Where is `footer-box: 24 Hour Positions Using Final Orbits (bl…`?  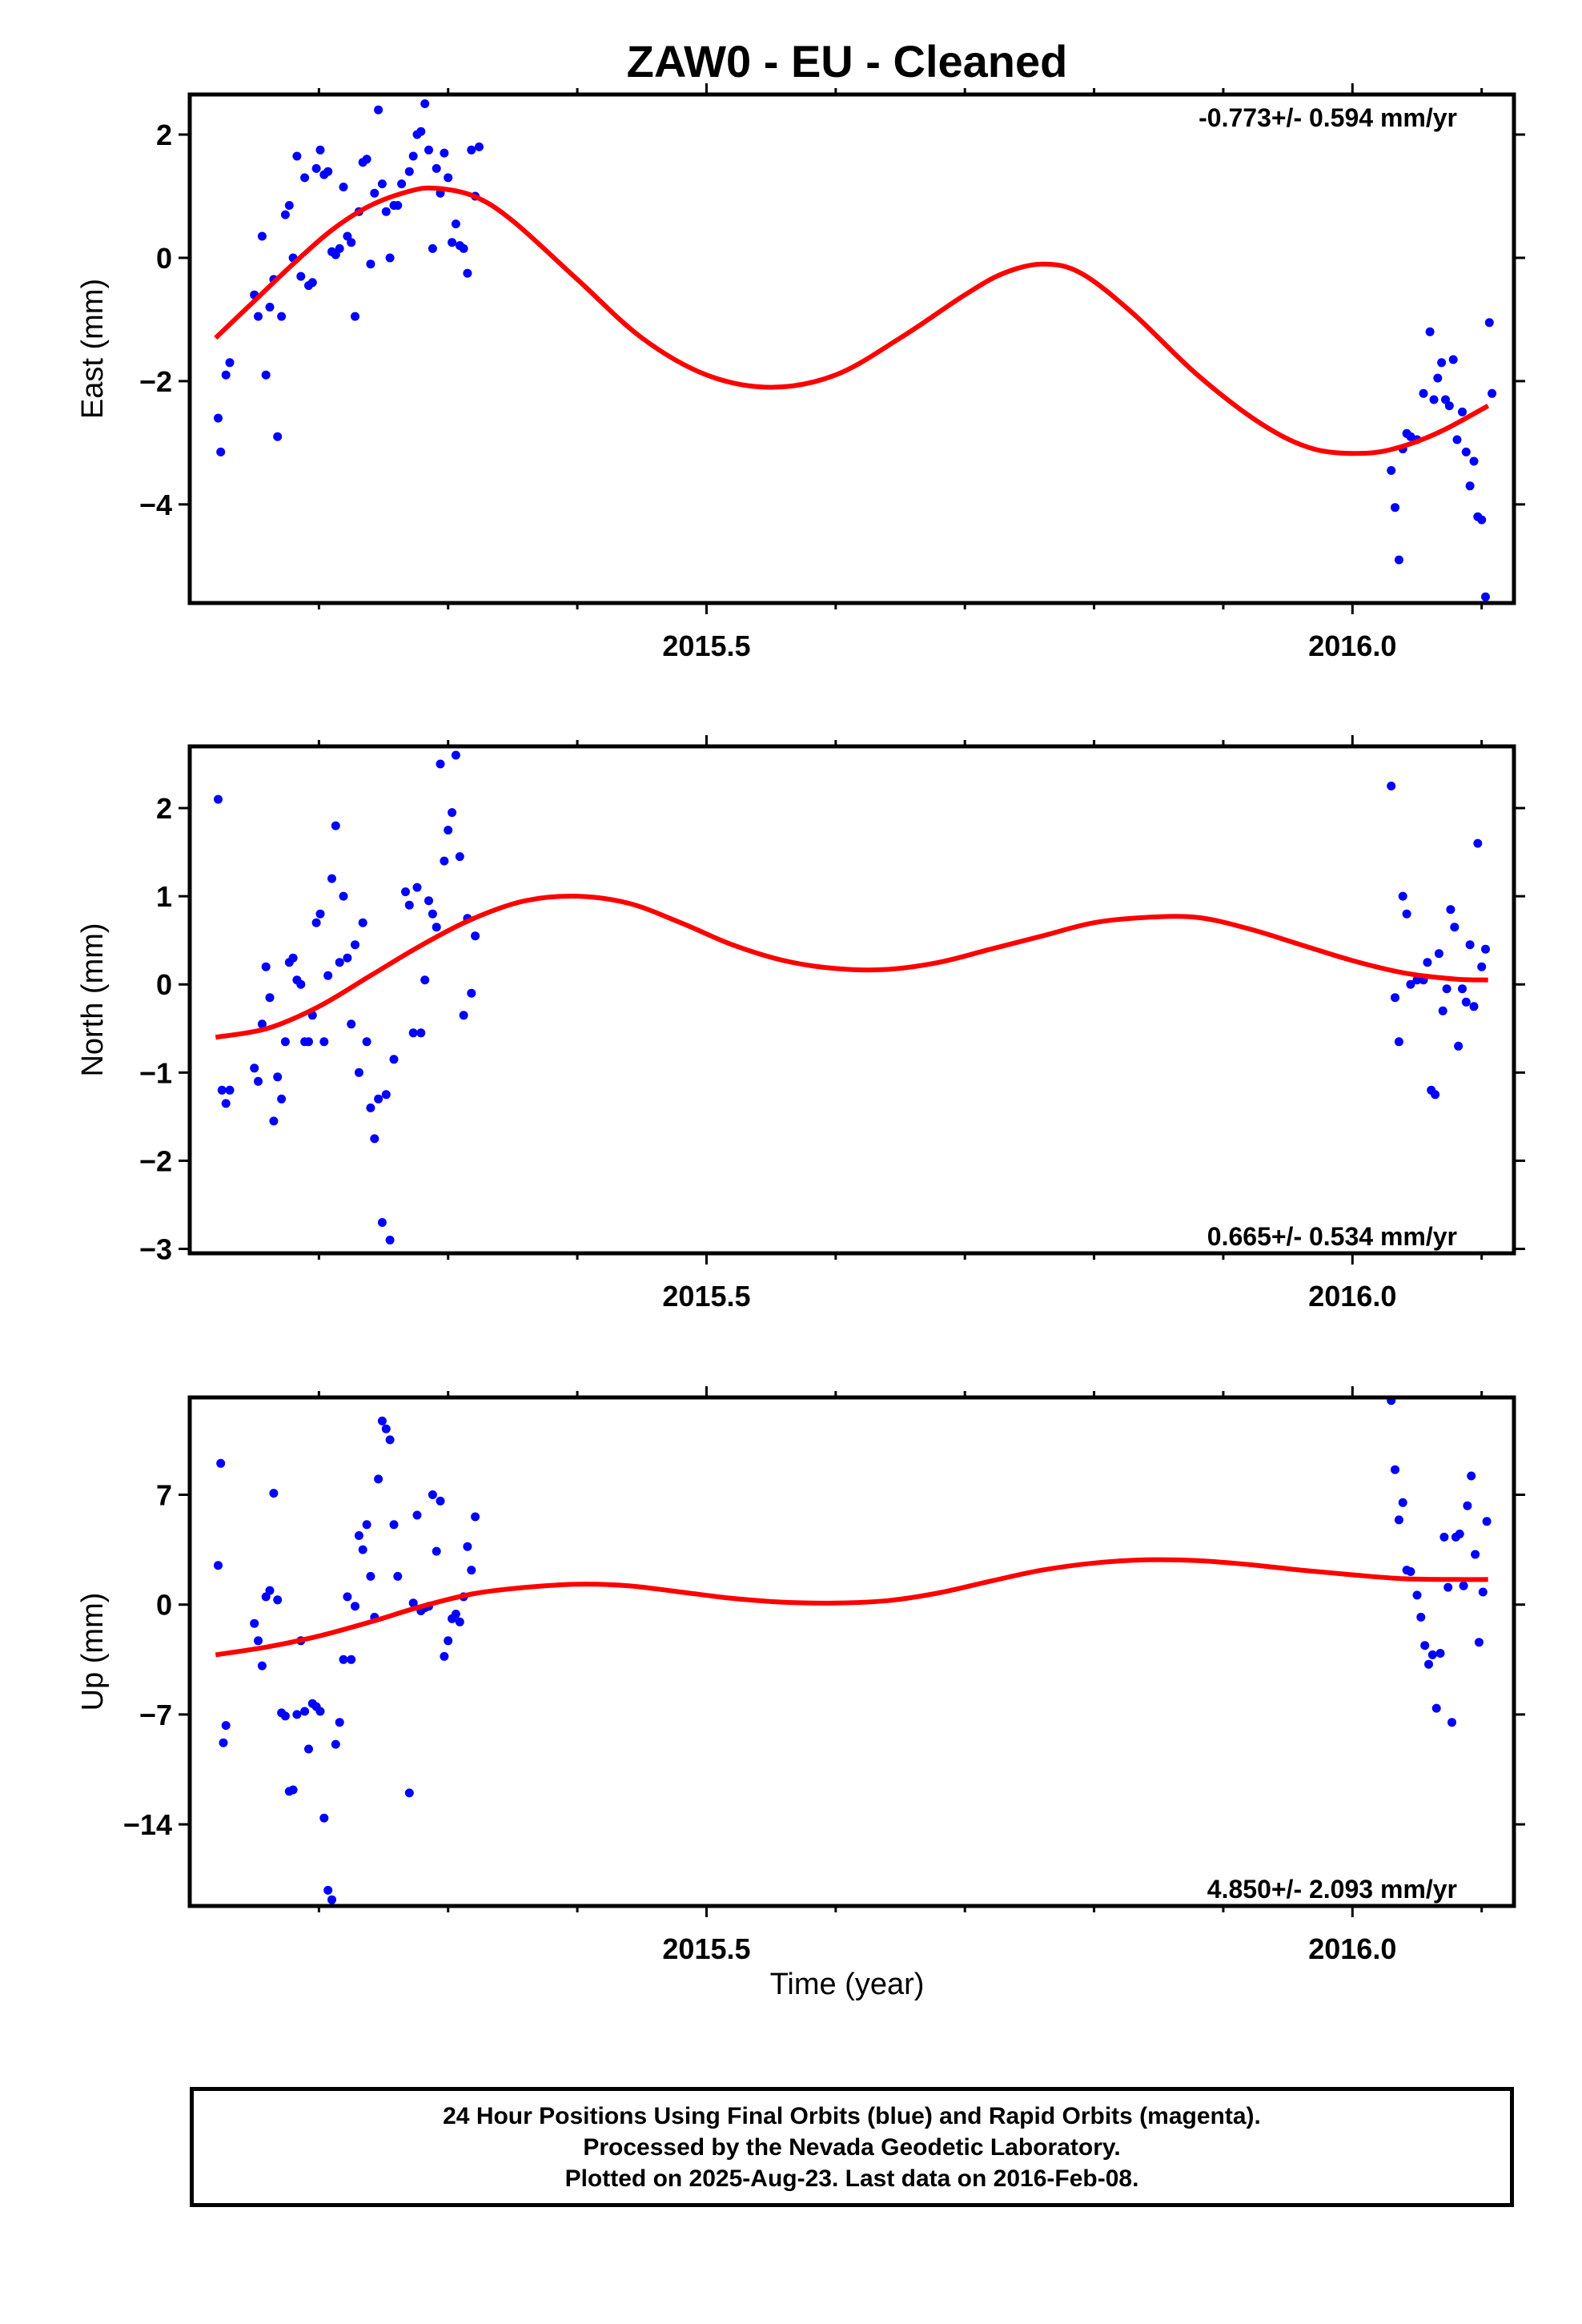
footer-box: 24 Hour Positions Using Final Orbits (bl… is located at coordinates (852, 2147).